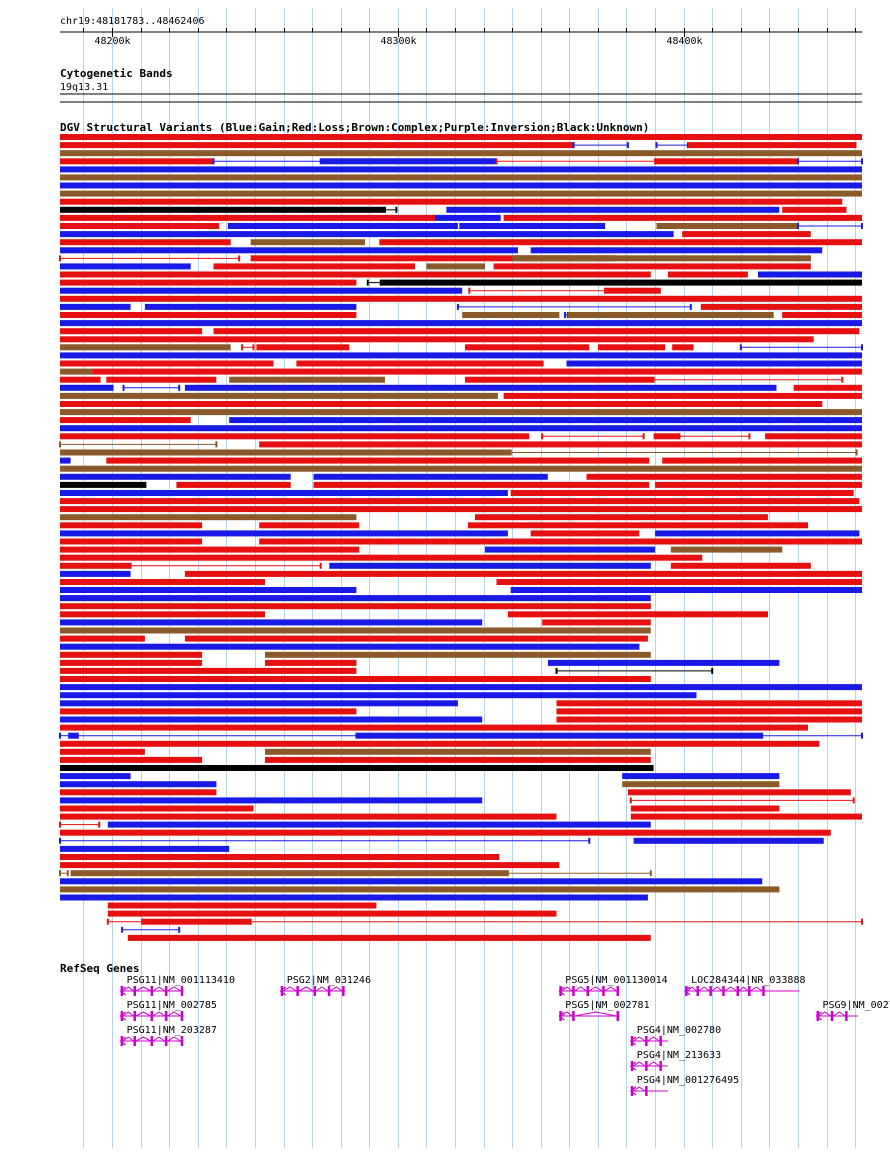 The height and width of the screenshot is (1152, 890). Describe the element at coordinates (679, 1055) in the screenshot. I see `gene-label: PSG4|NM_213633` at that location.